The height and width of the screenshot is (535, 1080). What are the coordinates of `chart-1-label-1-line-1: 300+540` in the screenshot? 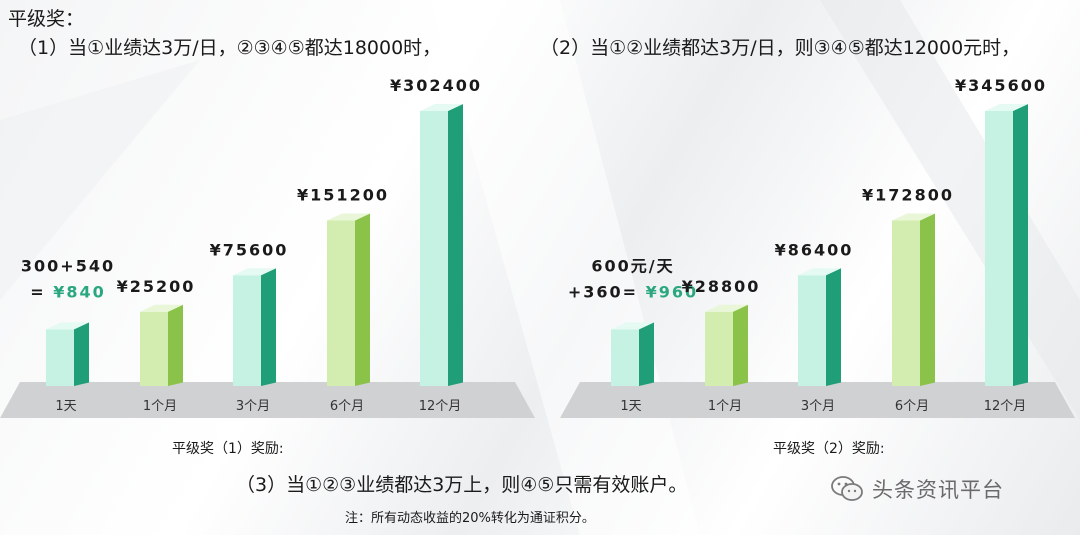 It's located at (68, 265).